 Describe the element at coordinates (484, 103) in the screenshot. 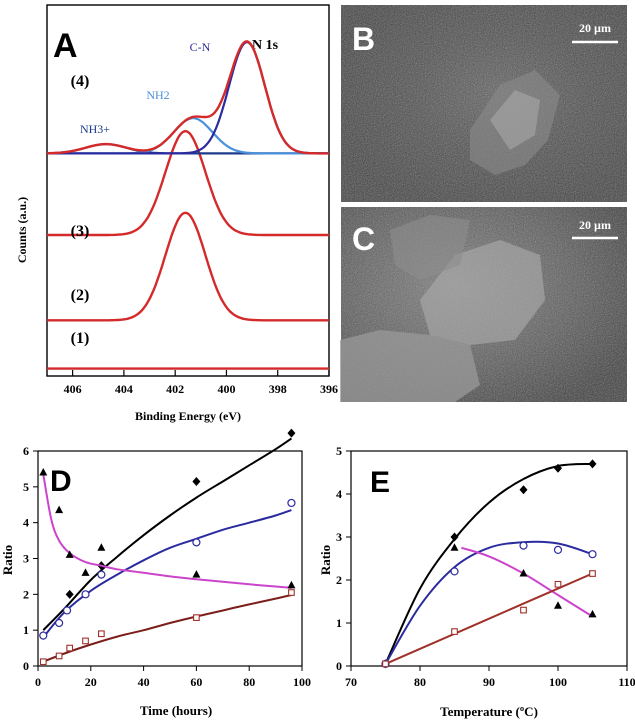

I see `panel-b-sem-image: B 20 µm` at that location.